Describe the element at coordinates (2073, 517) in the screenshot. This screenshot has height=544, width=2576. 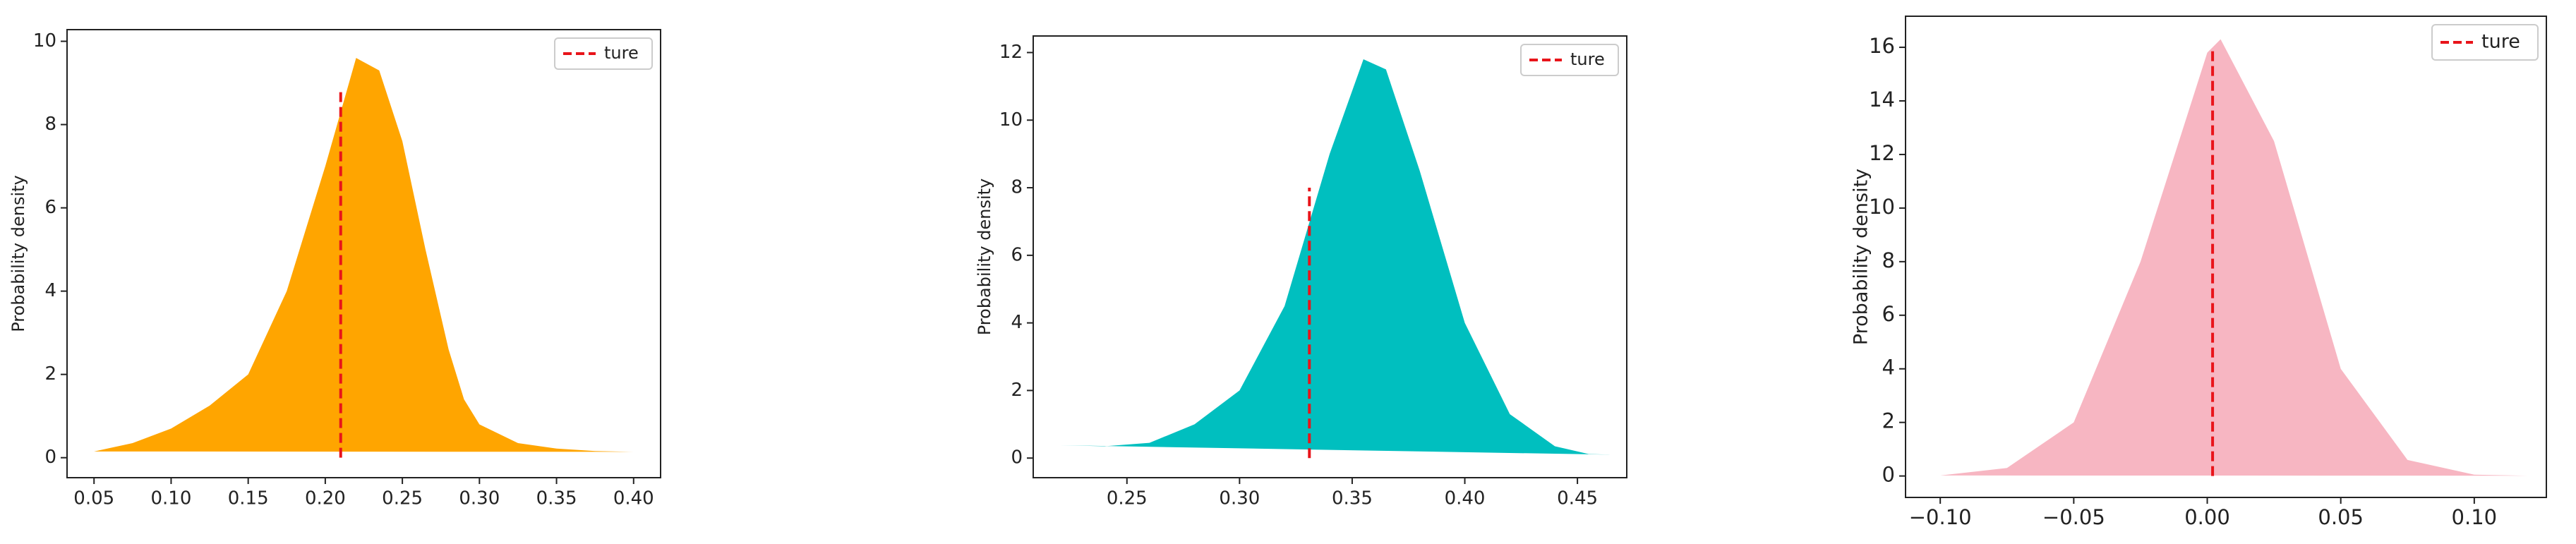
I see `x-tick-label: −0.05` at that location.